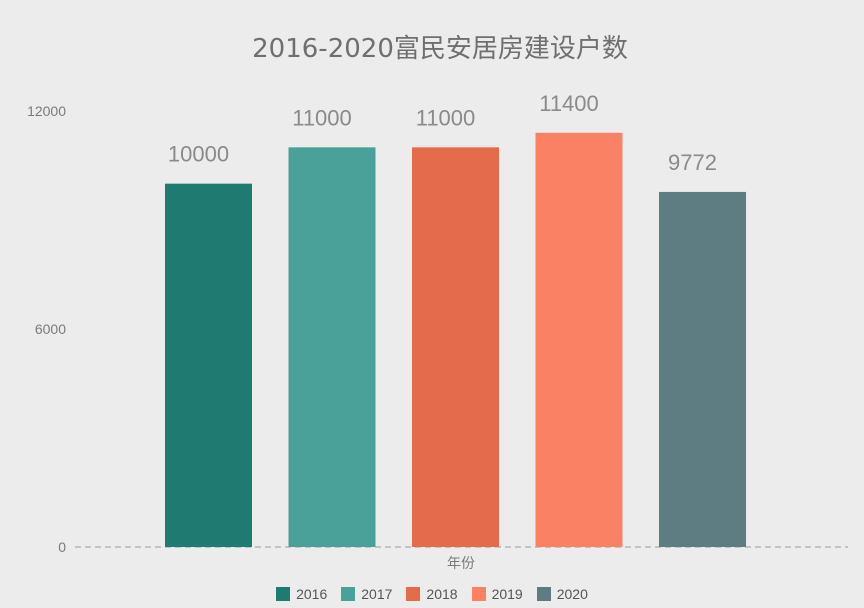 Image resolution: width=864 pixels, height=608 pixels. I want to click on legend-item-2016: 2016, so click(301, 594).